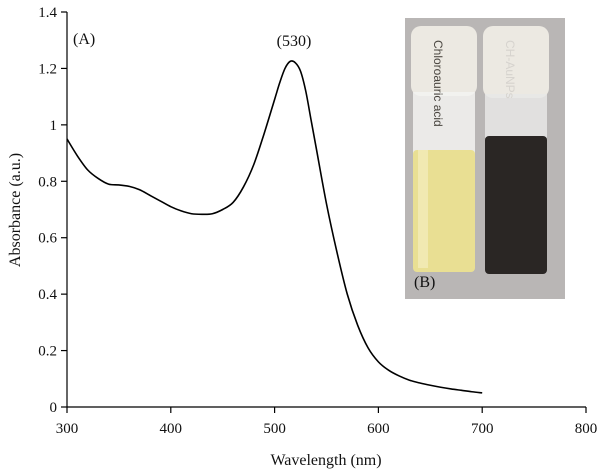 The height and width of the screenshot is (474, 600). Describe the element at coordinates (84, 39) in the screenshot. I see `panel-a-label: (A)` at that location.